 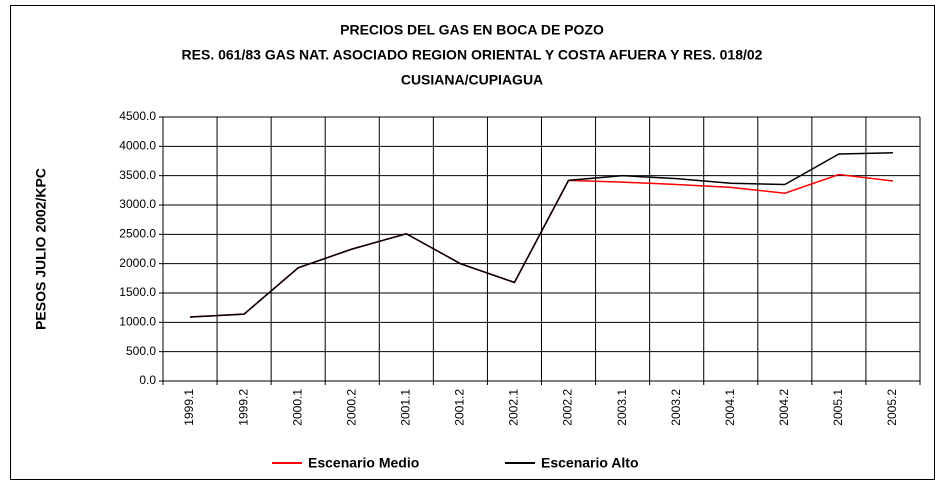 What do you see at coordinates (137, 322) in the screenshot?
I see `y-tick-label: 1000.0` at bounding box center [137, 322].